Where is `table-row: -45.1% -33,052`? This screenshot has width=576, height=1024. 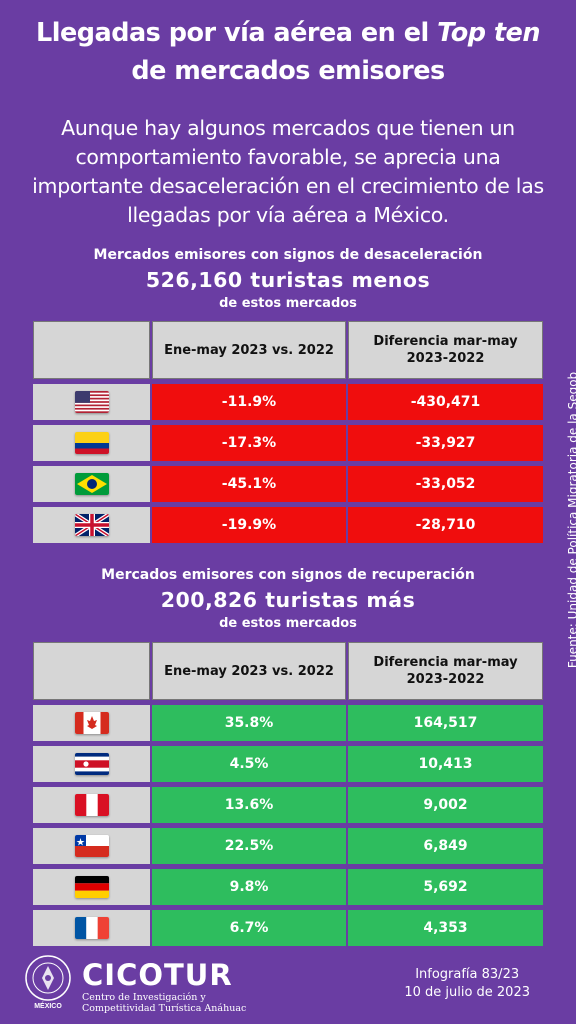
table-row: -45.1% -33,052 is located at coordinates (288, 484).